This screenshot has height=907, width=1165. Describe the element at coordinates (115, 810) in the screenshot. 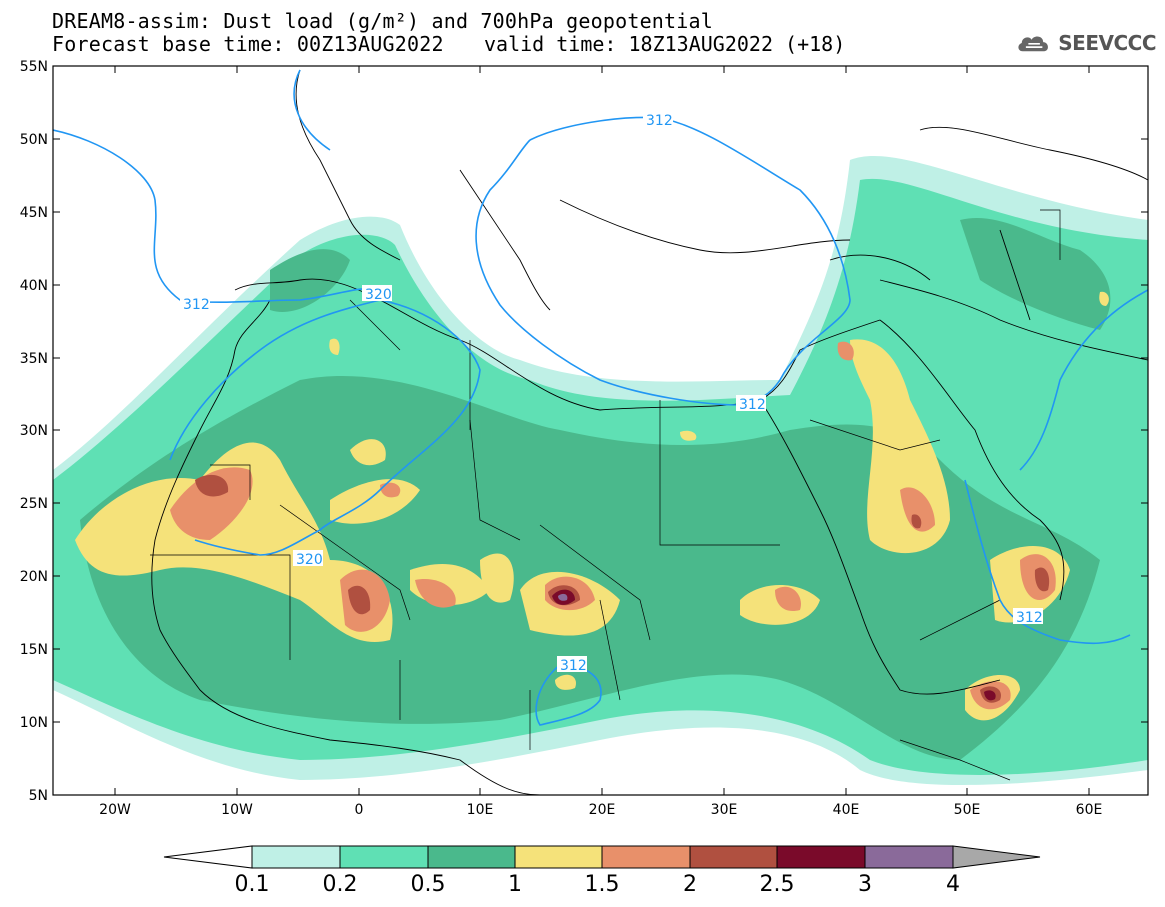

I see `lon-tick-label: 20W` at that location.